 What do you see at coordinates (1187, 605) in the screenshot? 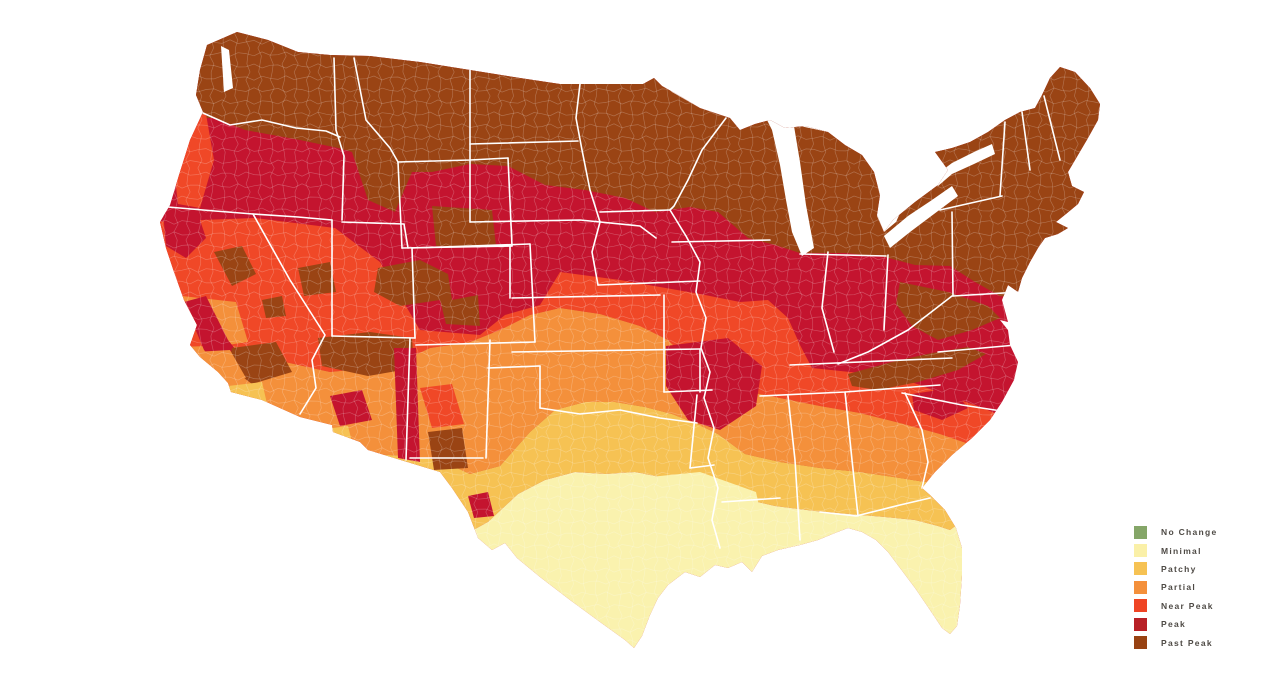
I see `legend-label: Near Peak` at bounding box center [1187, 605].